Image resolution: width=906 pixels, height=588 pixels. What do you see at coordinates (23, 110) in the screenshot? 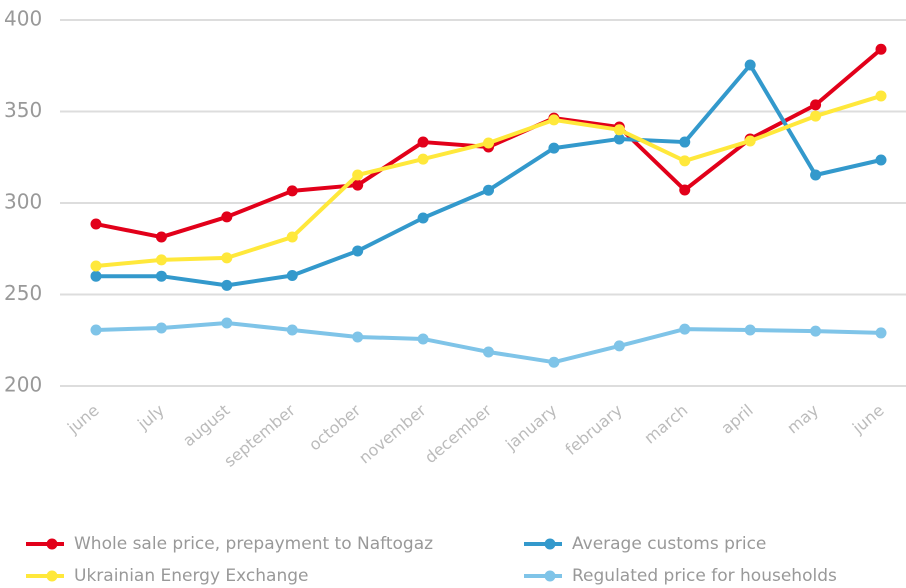
I see `y-tick-label: 350` at bounding box center [23, 110].